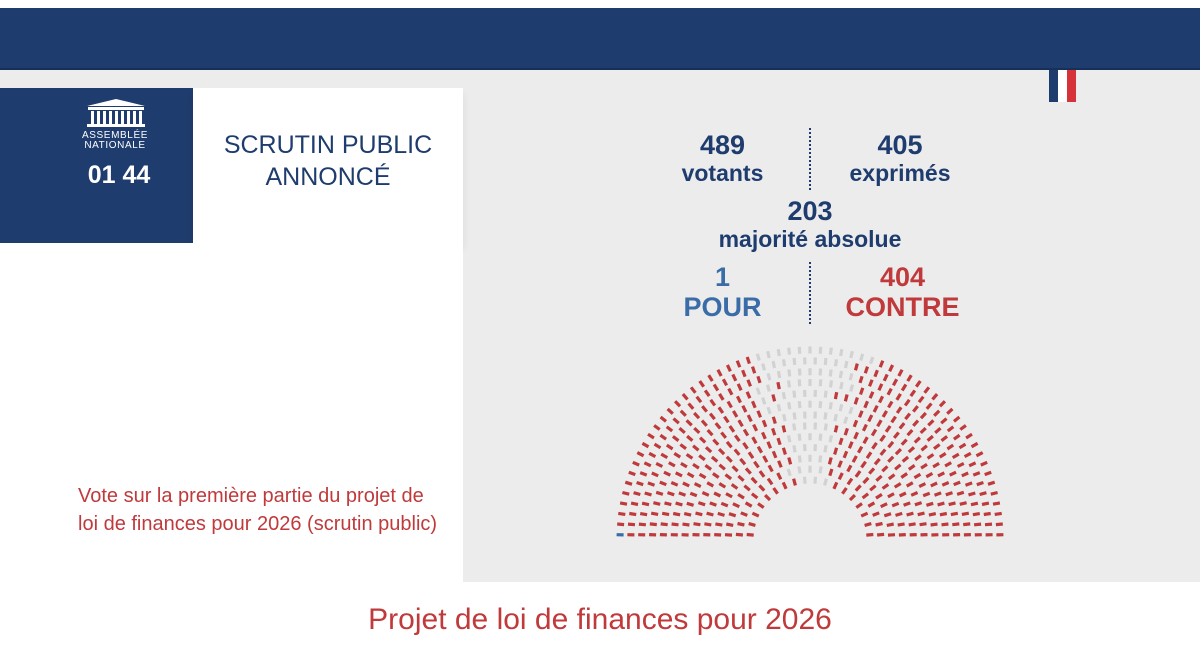 Image resolution: width=1200 pixels, height=671 pixels. Describe the element at coordinates (96, 165) in the screenshot. I see `assemblee-logo-block: ASSEMBLÉE NATIONALE 01 44` at that location.